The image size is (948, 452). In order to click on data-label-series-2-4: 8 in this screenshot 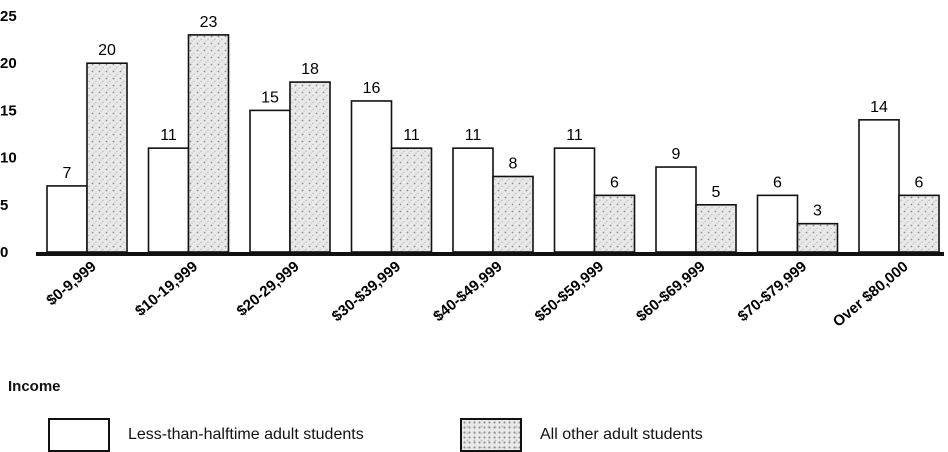, I will do `click(513, 163)`.